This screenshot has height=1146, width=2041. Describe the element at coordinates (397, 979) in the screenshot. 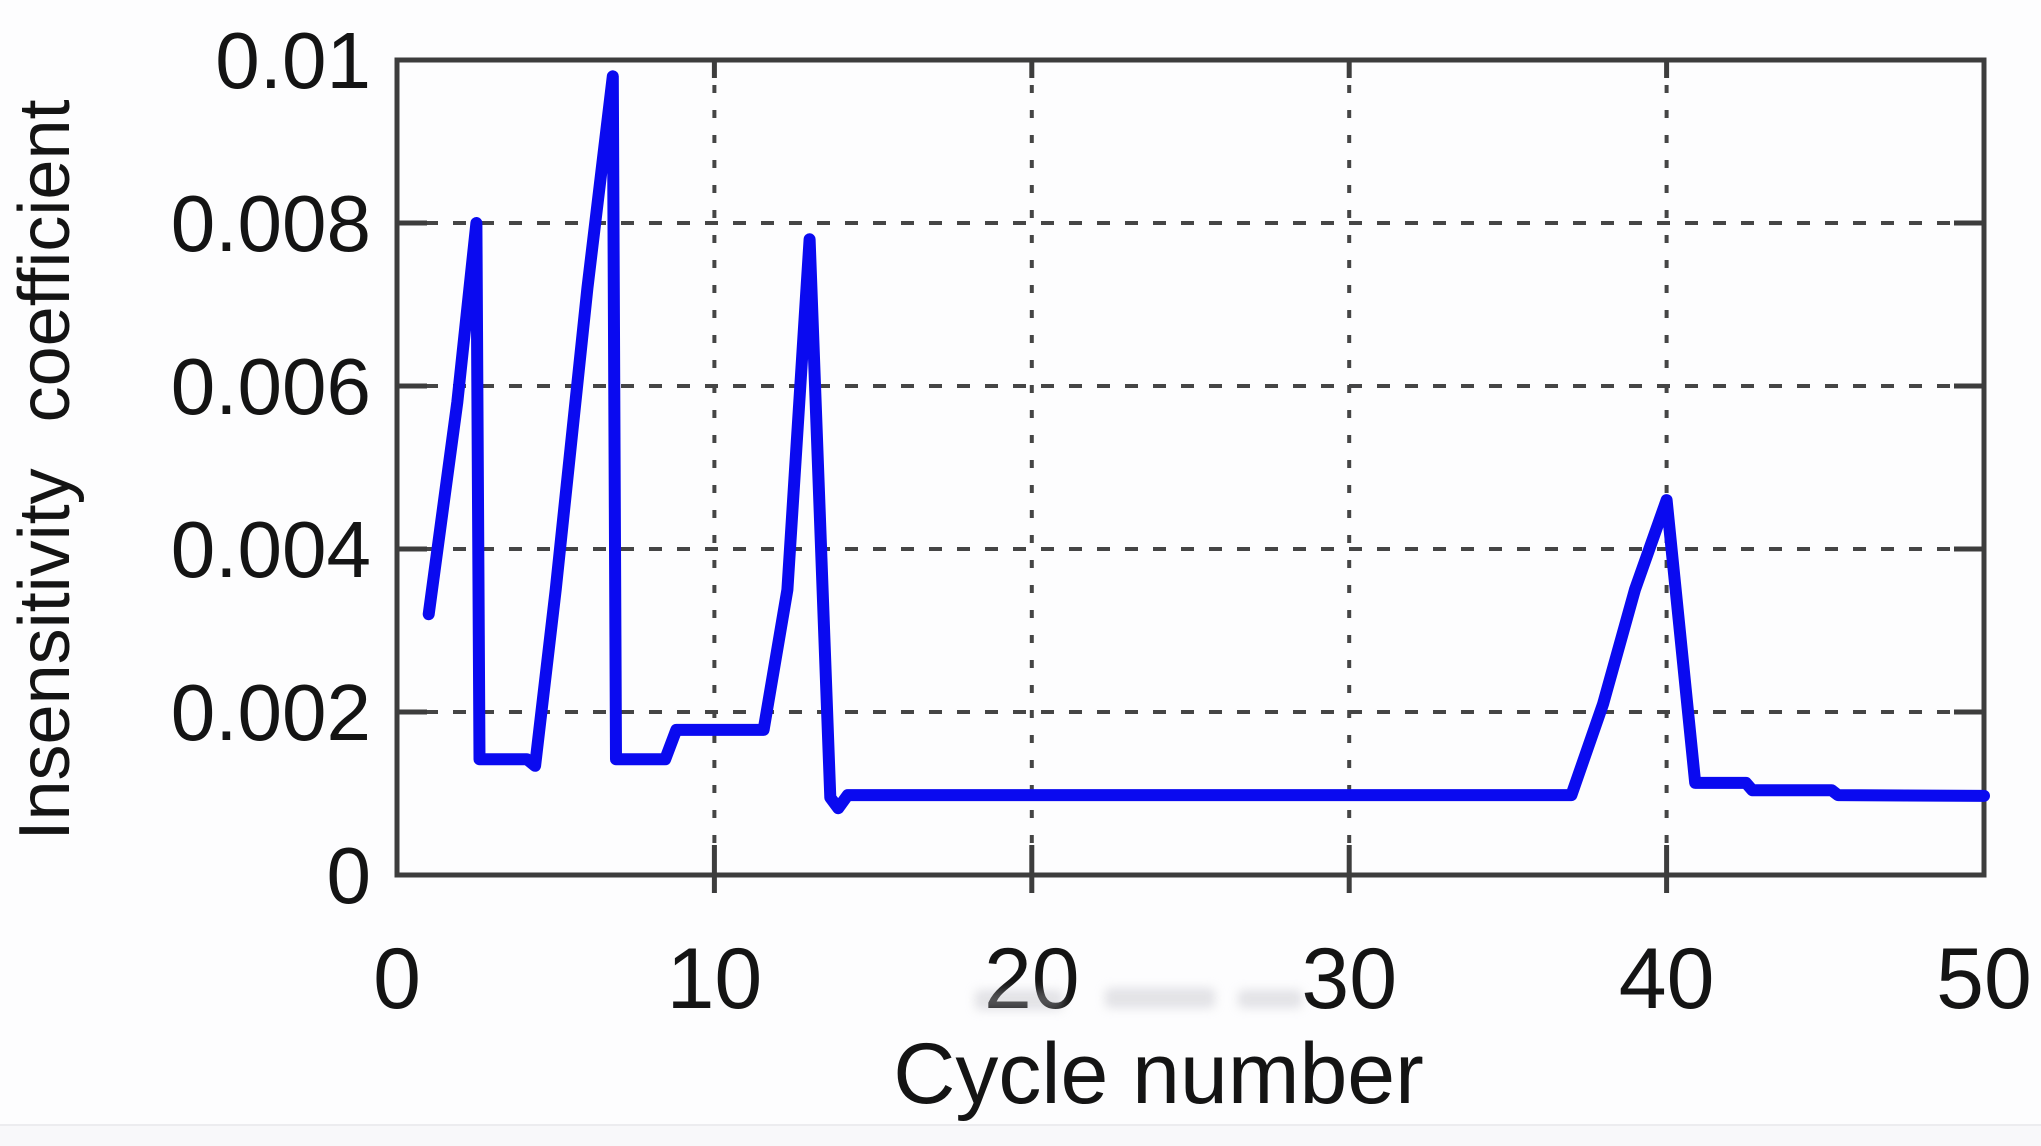

I see `x-tick-label: 0` at that location.